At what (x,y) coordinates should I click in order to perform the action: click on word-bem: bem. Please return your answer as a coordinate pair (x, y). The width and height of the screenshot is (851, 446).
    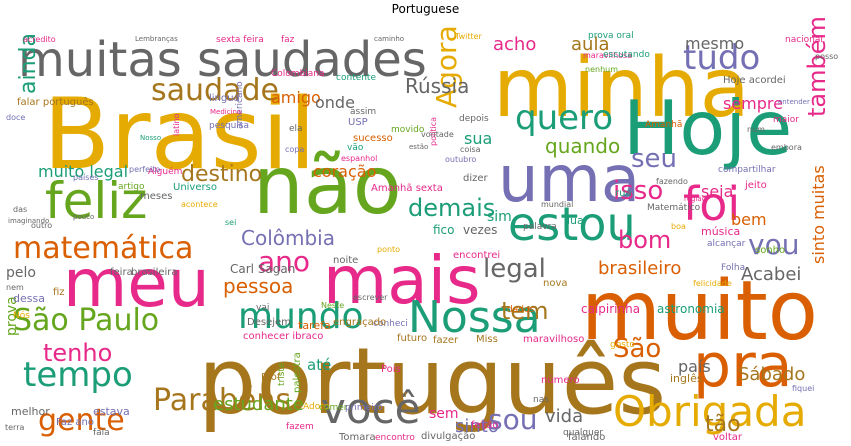
    Looking at the image, I should click on (749, 219).